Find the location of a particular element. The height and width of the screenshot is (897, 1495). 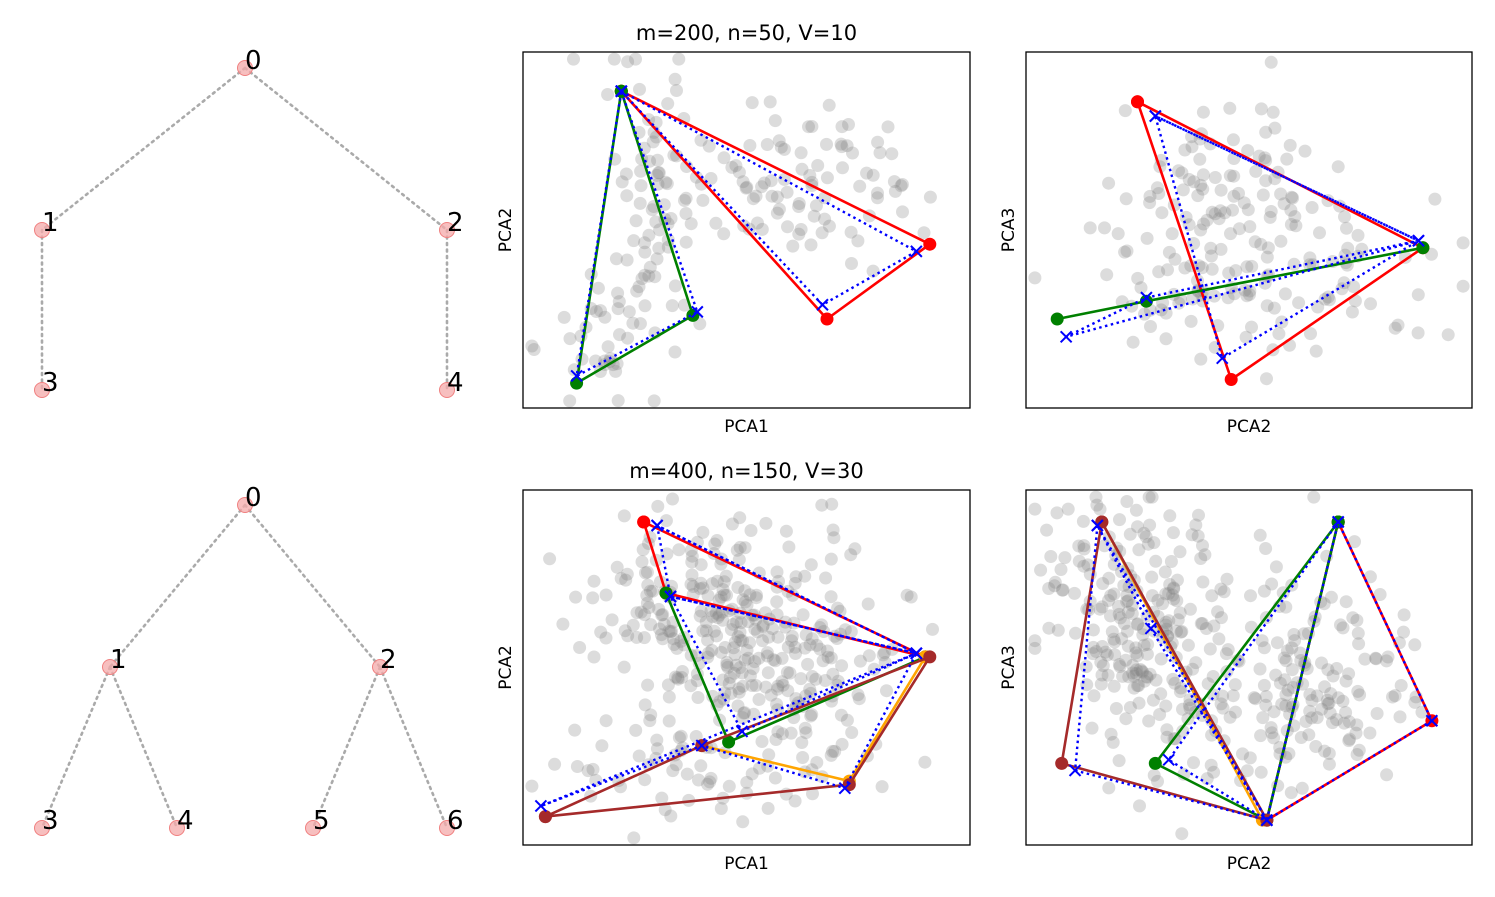

series-blue-path is located at coordinates (1242, 237).